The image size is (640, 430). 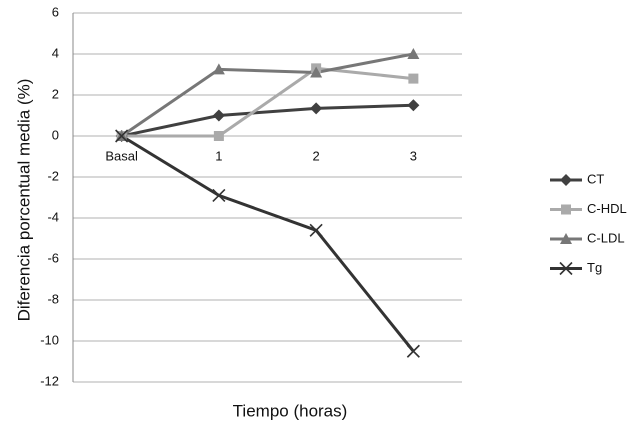 I want to click on x-axis-title: Tiempo (horas), so click(x=290, y=410).